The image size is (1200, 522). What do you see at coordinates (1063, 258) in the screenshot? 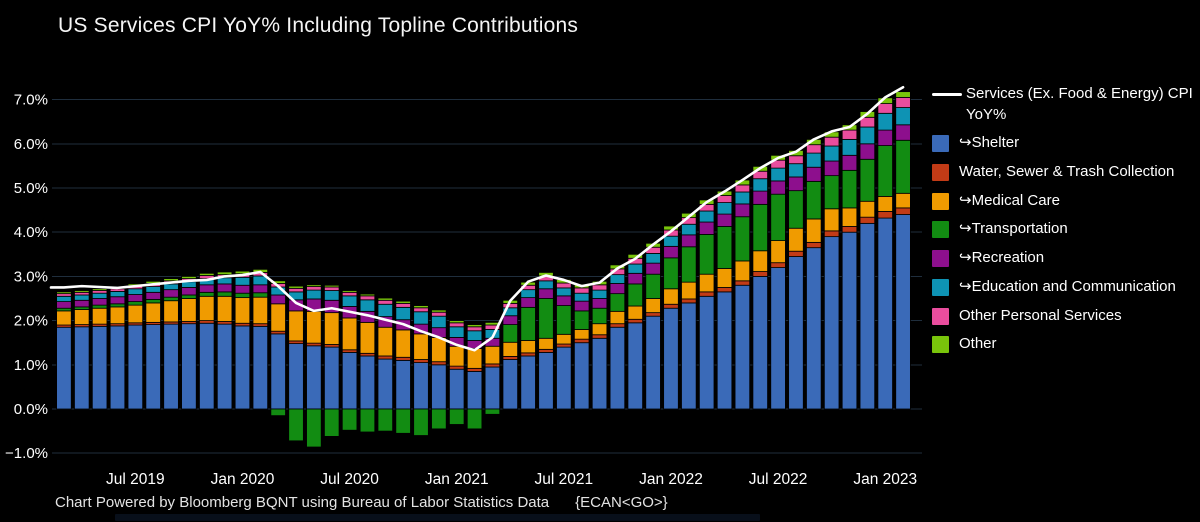
I see `legend-item-recreation: ↪Recreation` at bounding box center [1063, 258].